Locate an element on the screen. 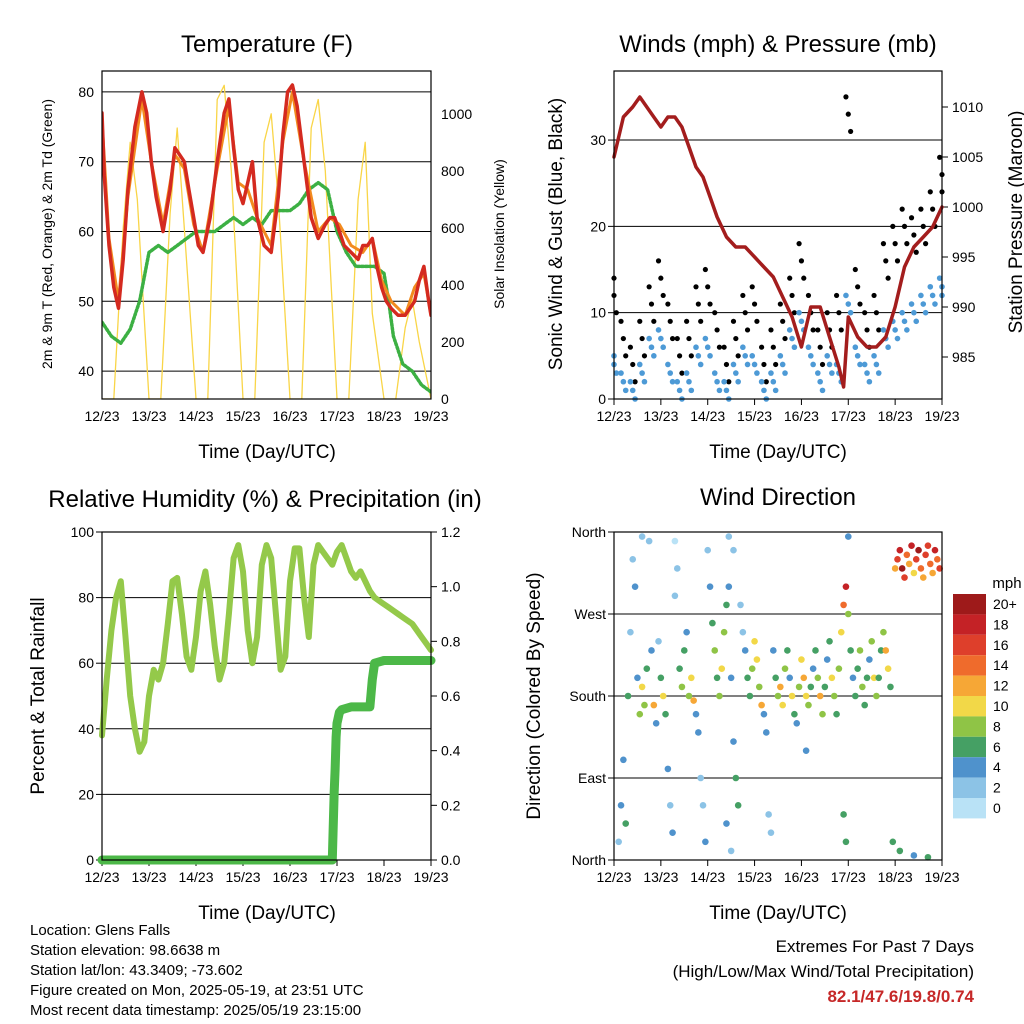  wind_direction-ytick-label: West is located at coordinates (590, 614).